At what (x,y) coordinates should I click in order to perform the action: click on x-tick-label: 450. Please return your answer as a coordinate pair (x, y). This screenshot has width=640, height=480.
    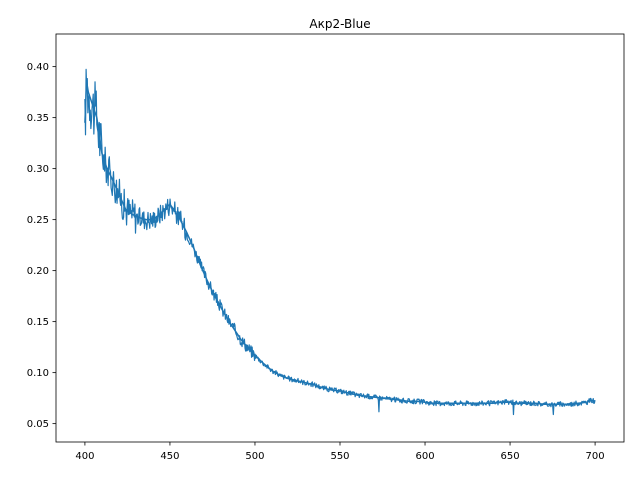
    Looking at the image, I should click on (169, 456).